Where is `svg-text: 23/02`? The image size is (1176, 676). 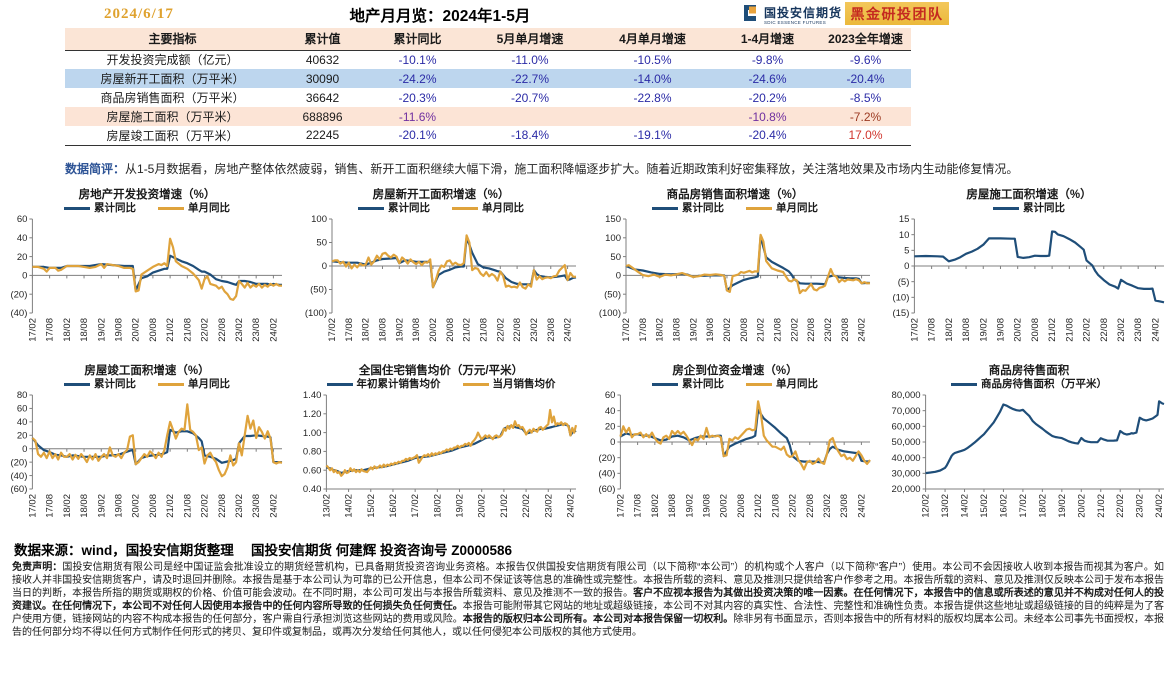
svg-text: 23/02 is located at coordinates (548, 506).